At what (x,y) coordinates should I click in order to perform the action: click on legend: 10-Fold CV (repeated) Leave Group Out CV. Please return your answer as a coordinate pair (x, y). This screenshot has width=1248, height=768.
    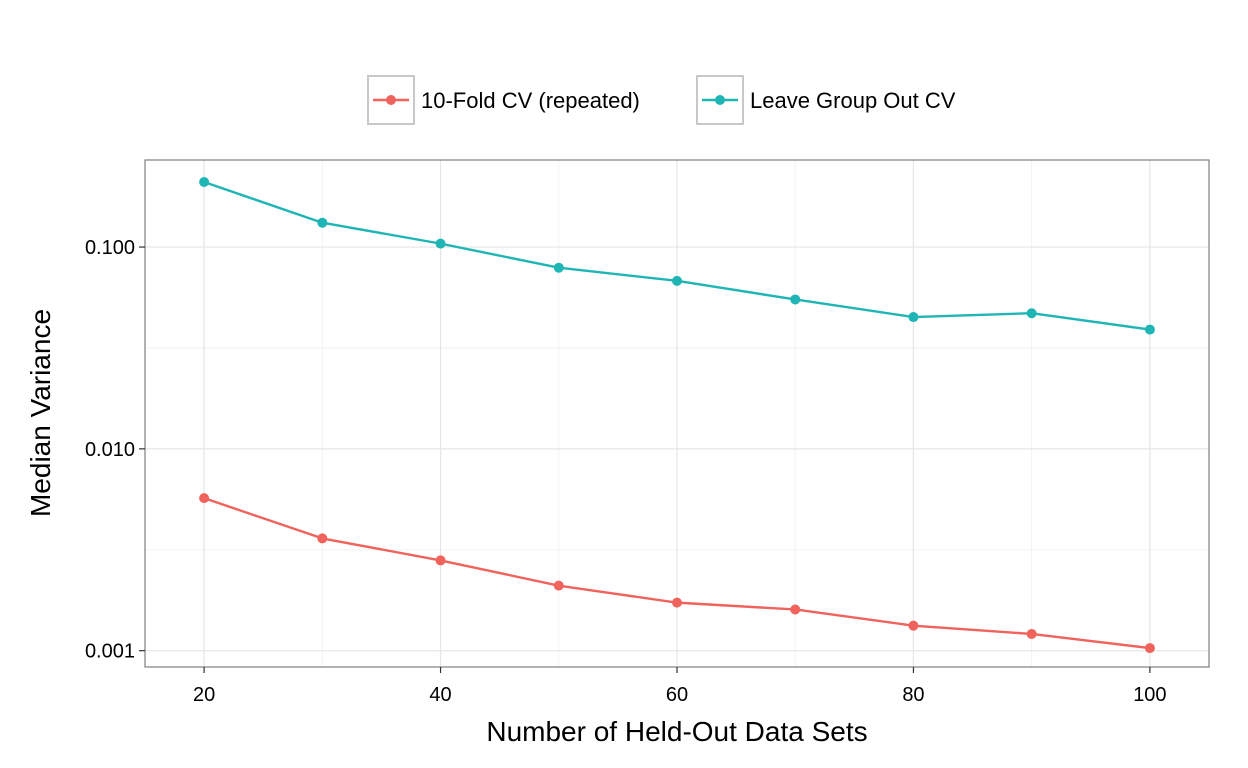
    Looking at the image, I should click on (661, 100).